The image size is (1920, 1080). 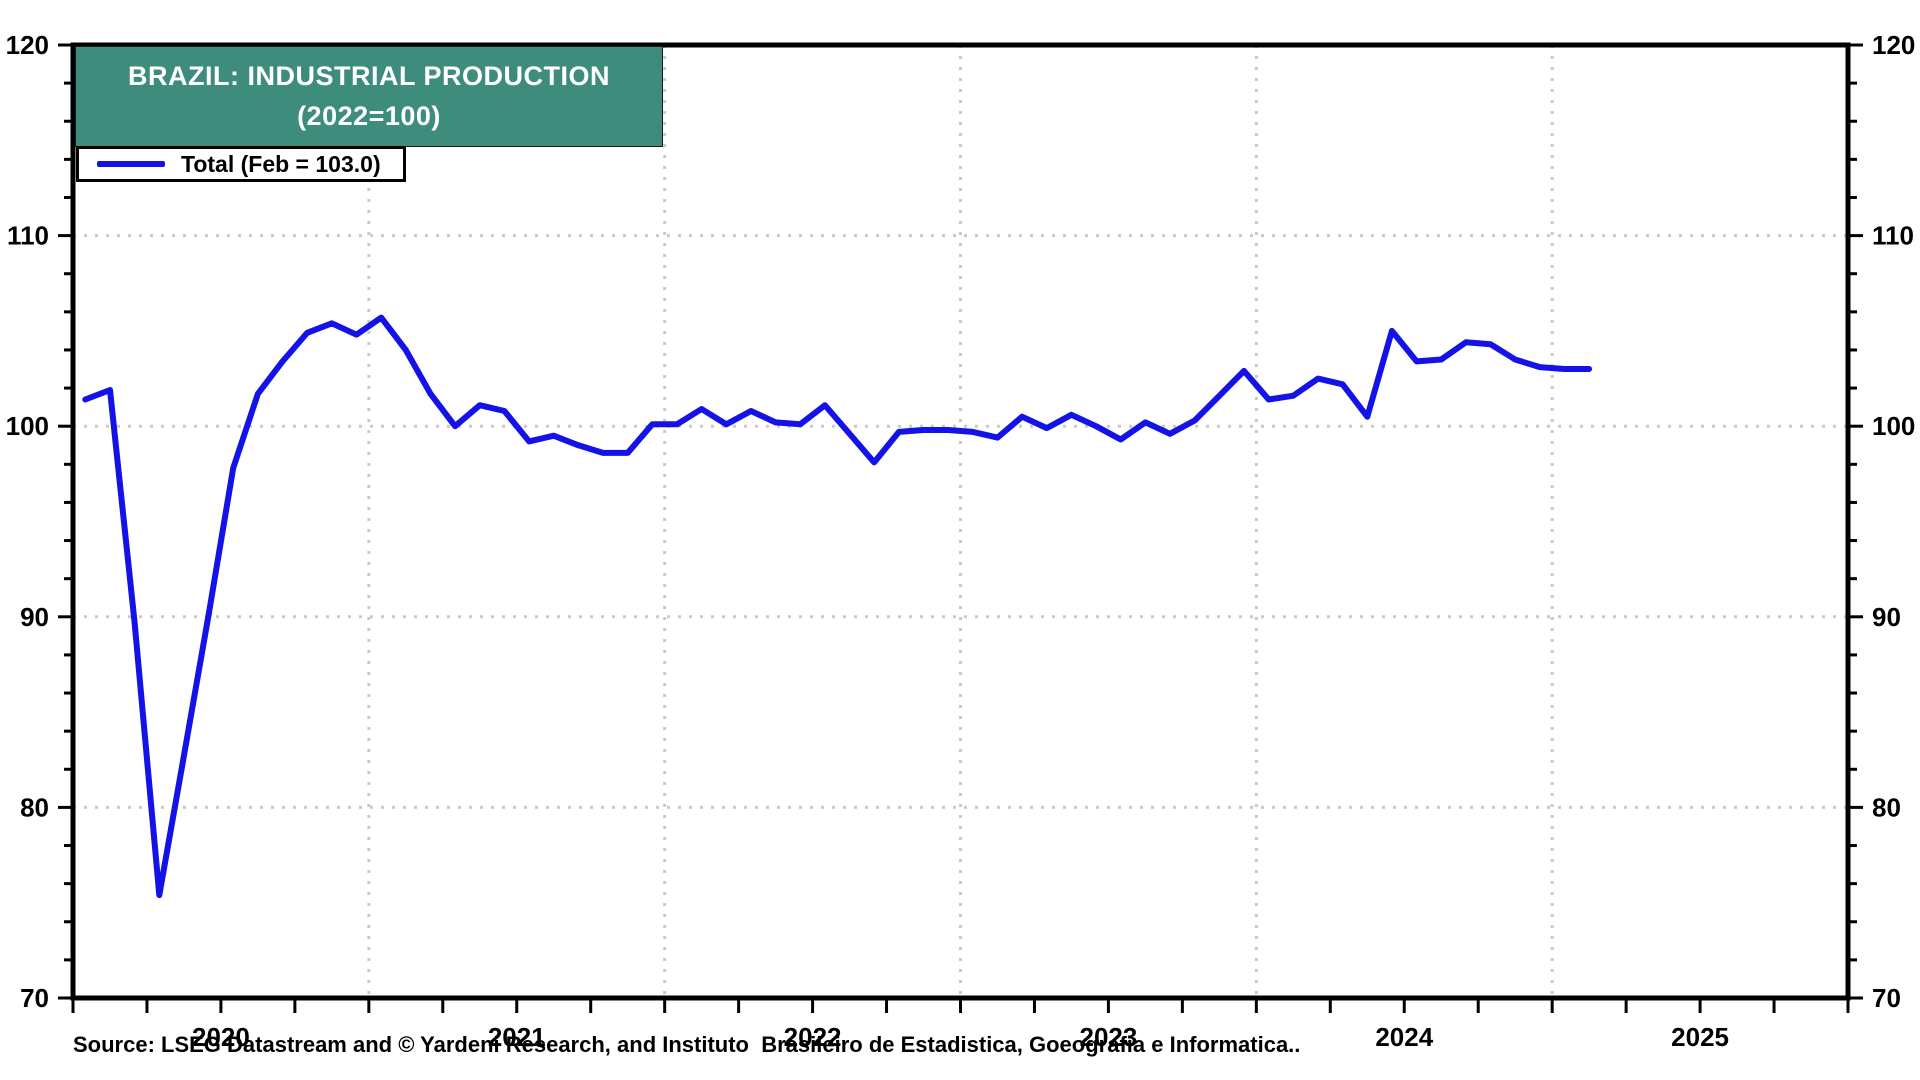 I want to click on x-axis-year-label: 2023, so click(x=1108, y=1037).